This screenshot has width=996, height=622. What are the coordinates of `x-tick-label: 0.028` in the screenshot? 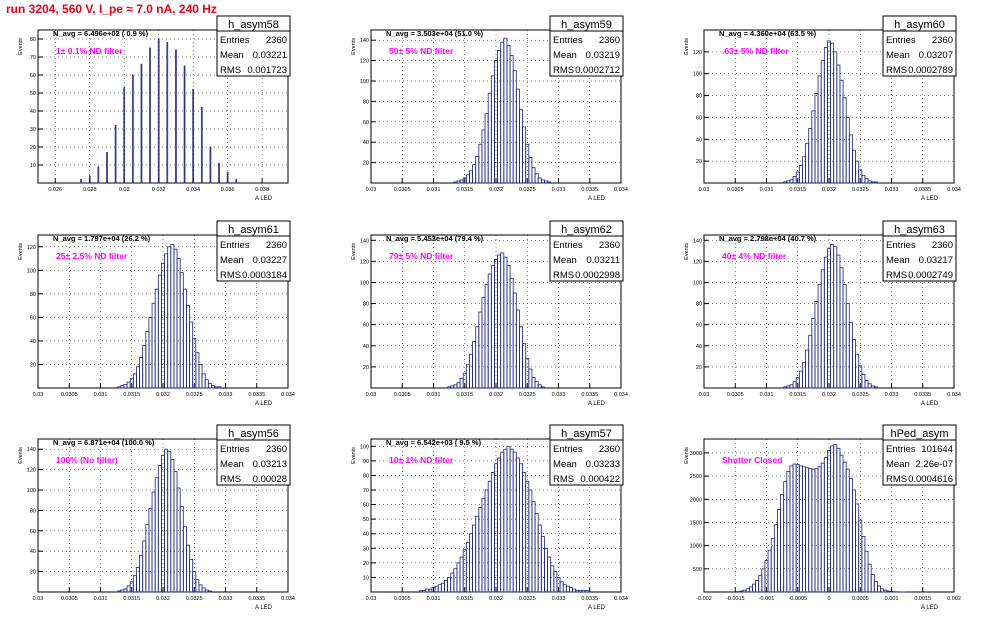 It's located at (90, 190).